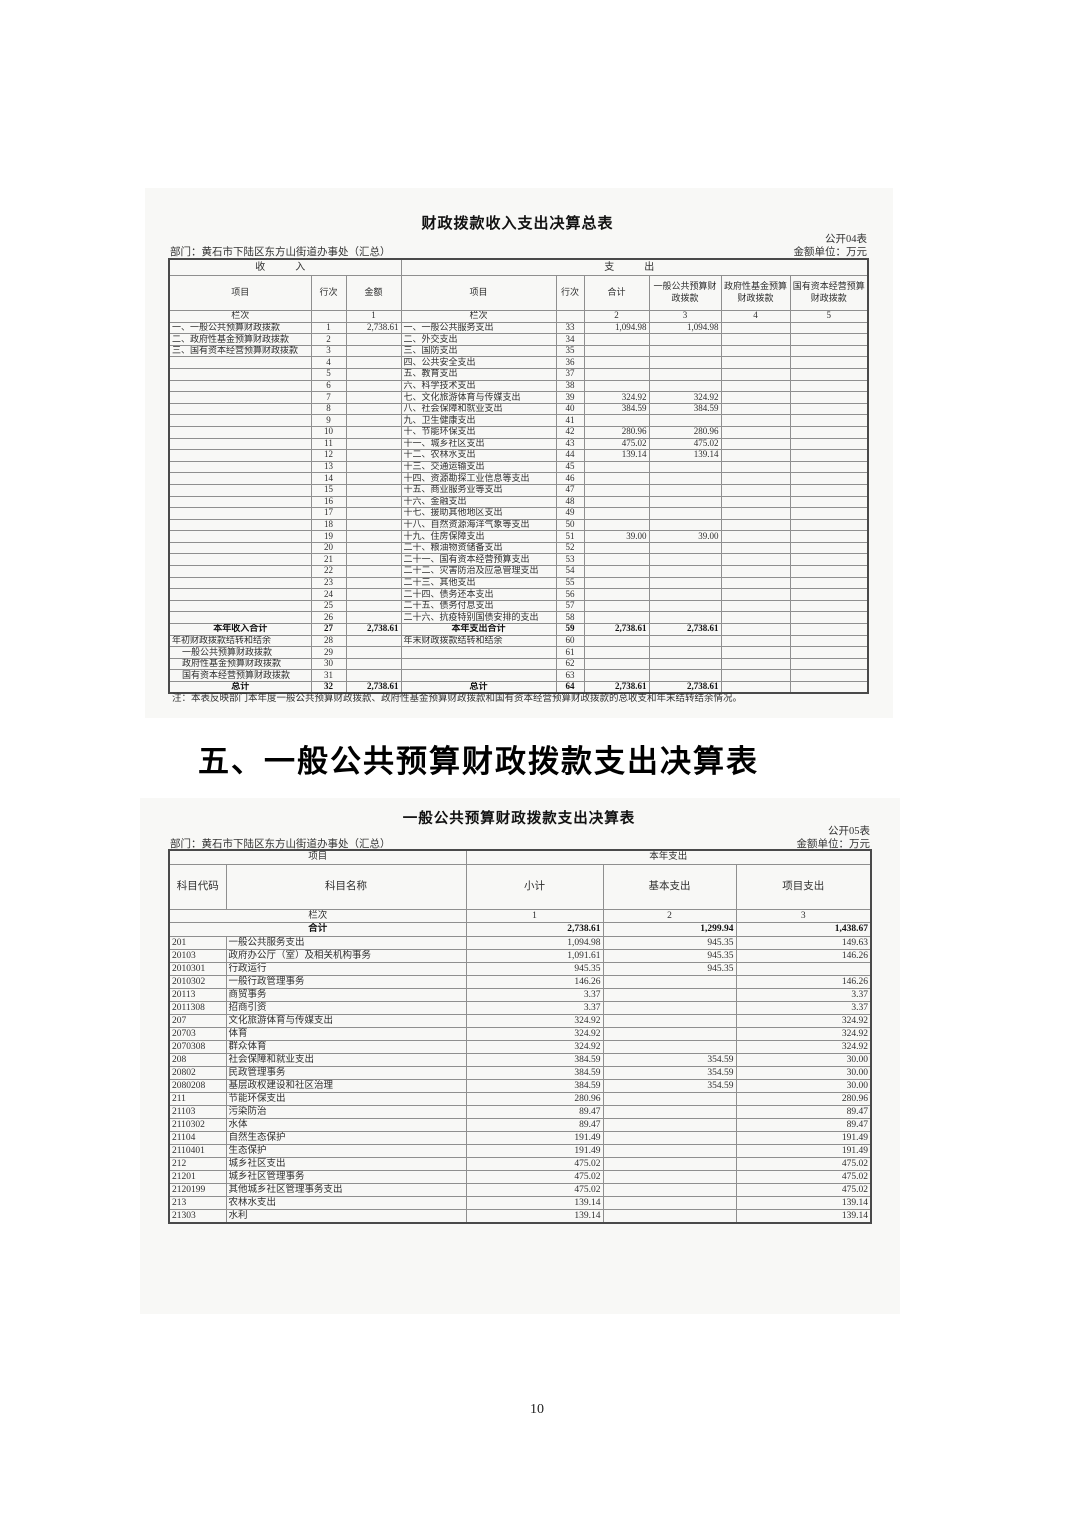 The width and height of the screenshot is (1074, 1520). Describe the element at coordinates (518, 525) in the screenshot. I see `table-row: 18 十八、自然资源海洋气象等支出 50` at that location.